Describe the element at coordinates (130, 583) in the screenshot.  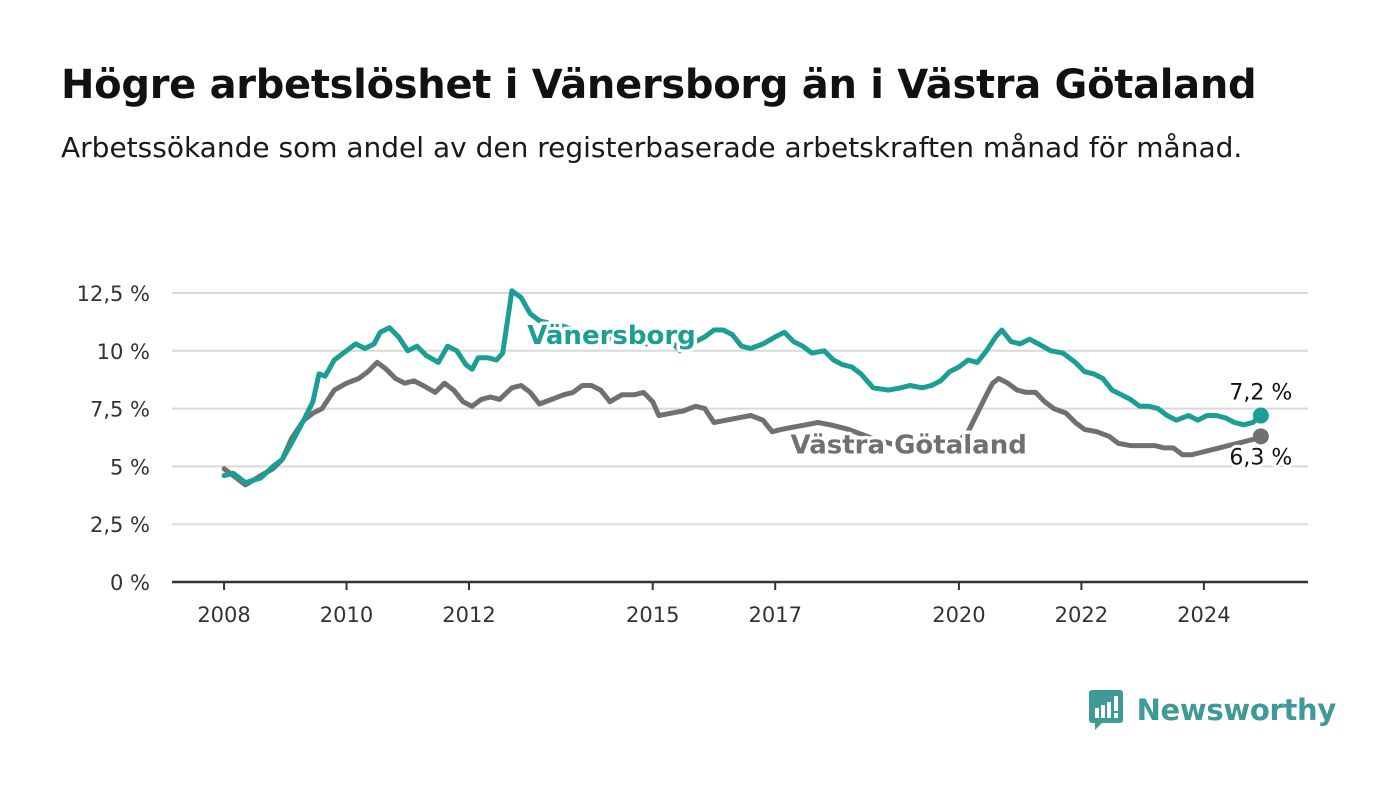
I see `y-tick-label: 0 %` at that location.